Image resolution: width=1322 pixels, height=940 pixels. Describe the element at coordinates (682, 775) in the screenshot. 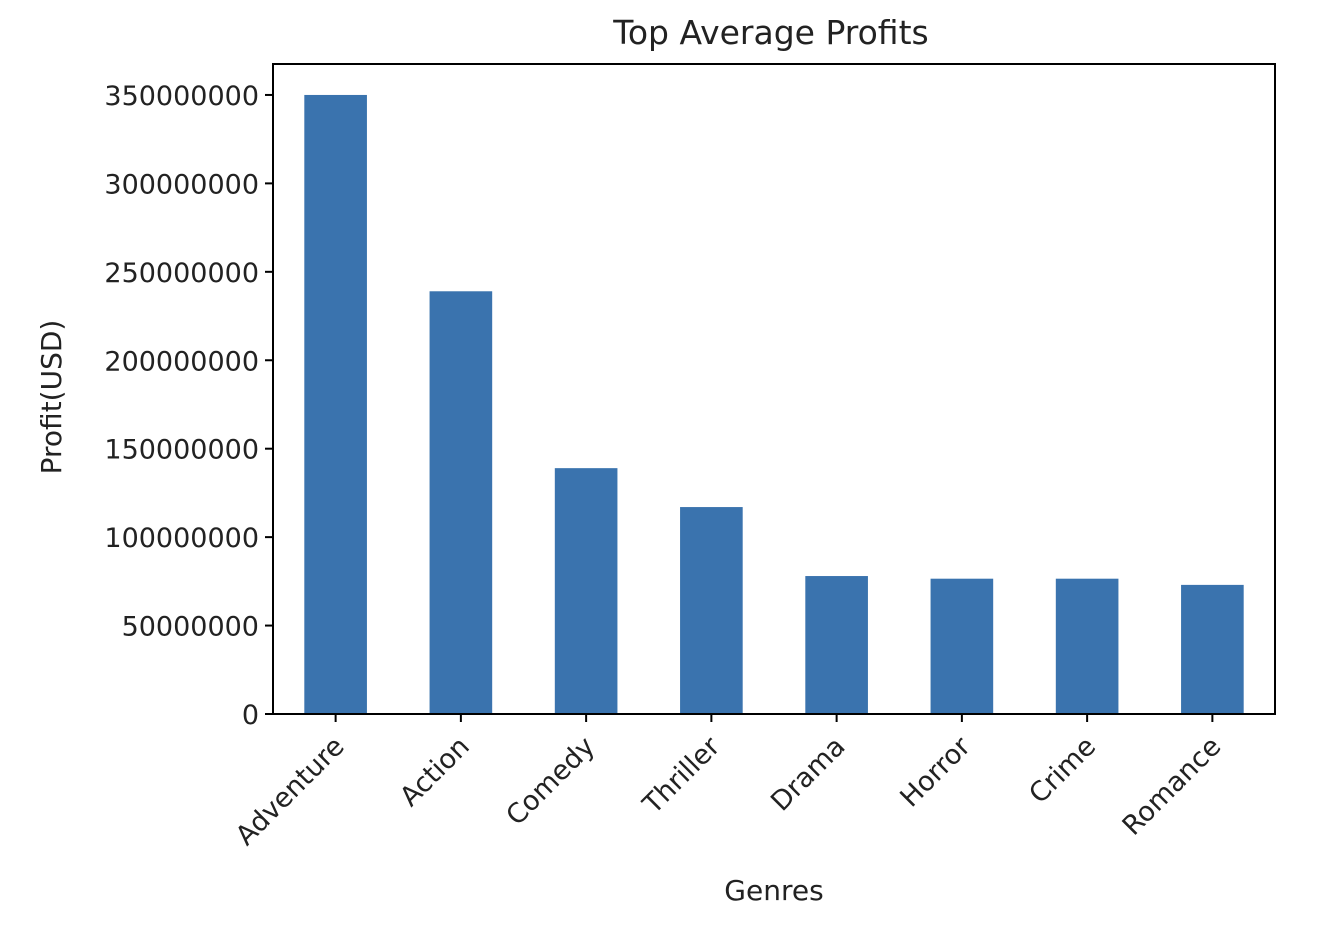

I see `x-tick-label: Thriller` at that location.